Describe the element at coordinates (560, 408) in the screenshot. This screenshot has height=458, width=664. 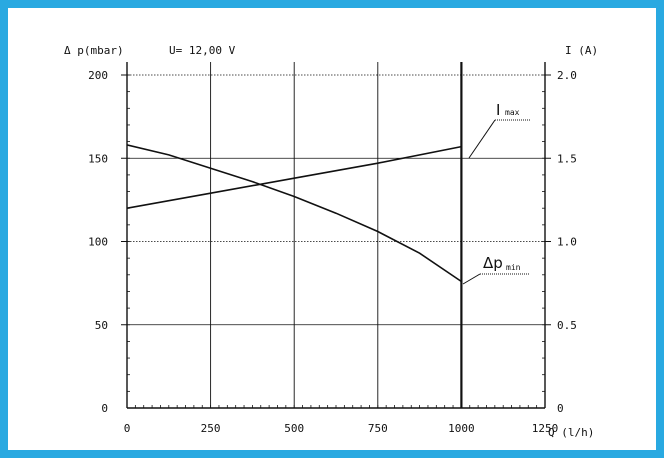
I see `y-right-tick-label: 0` at that location.